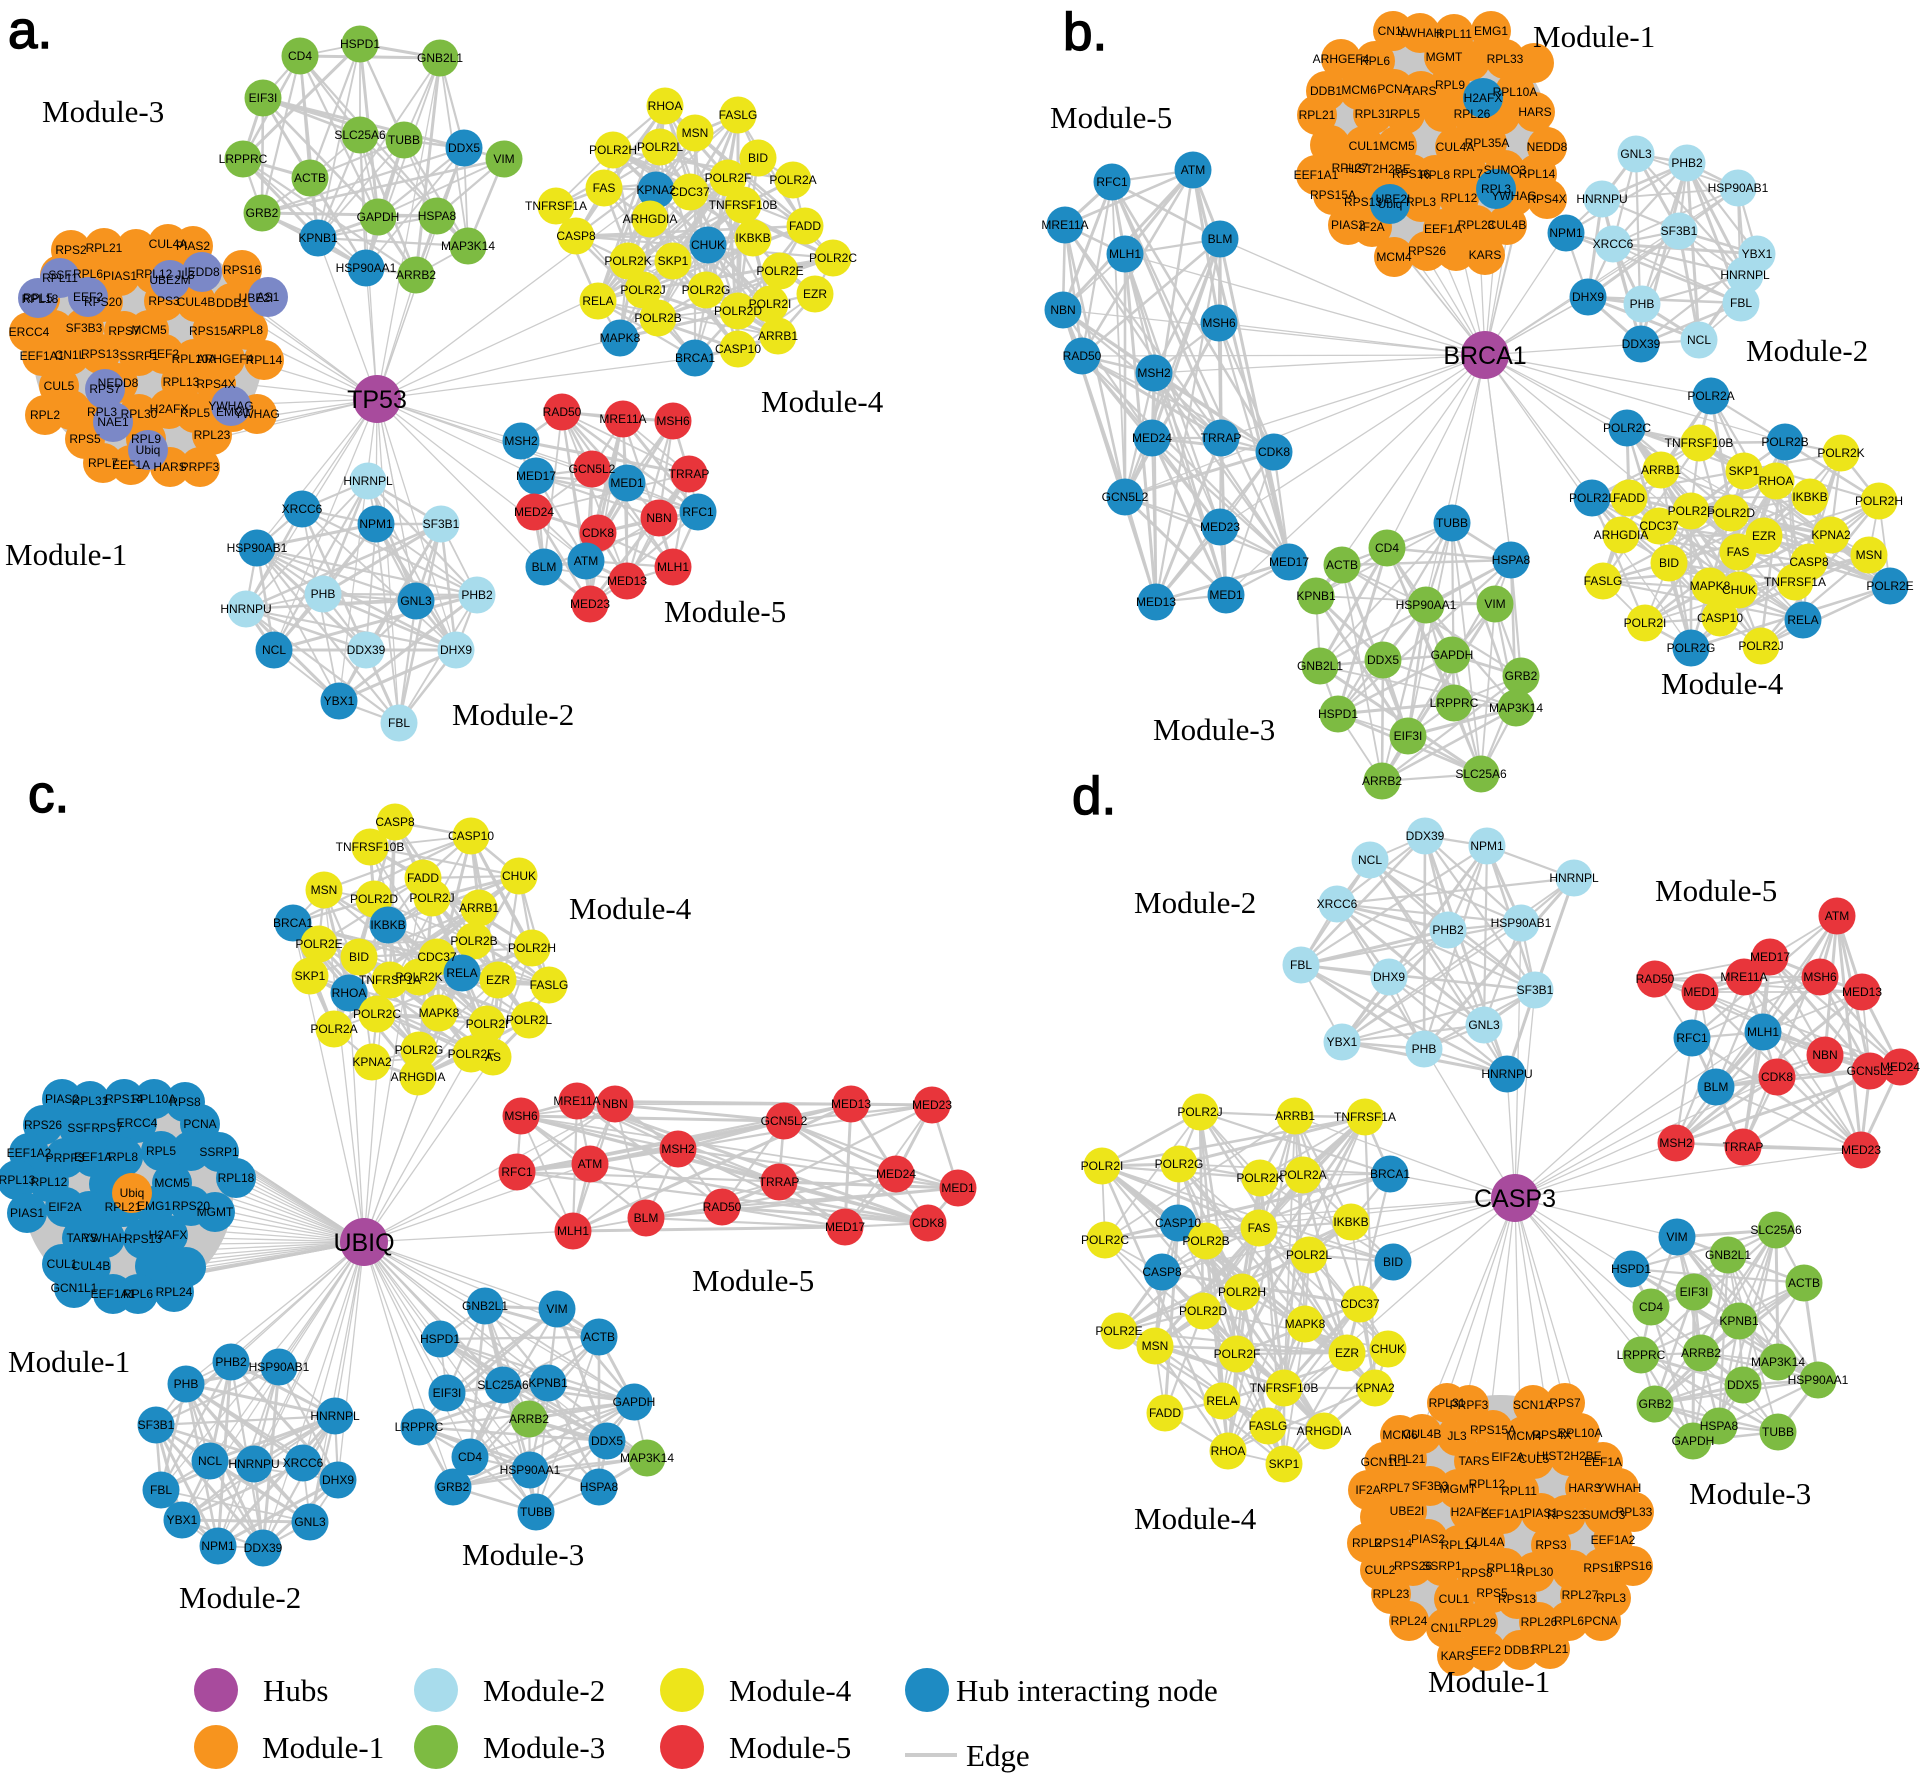 This screenshot has width=1923, height=1775. What do you see at coordinates (1641, 1355) in the screenshot?
I see `svg-text: LRPPRC` at bounding box center [1641, 1355].